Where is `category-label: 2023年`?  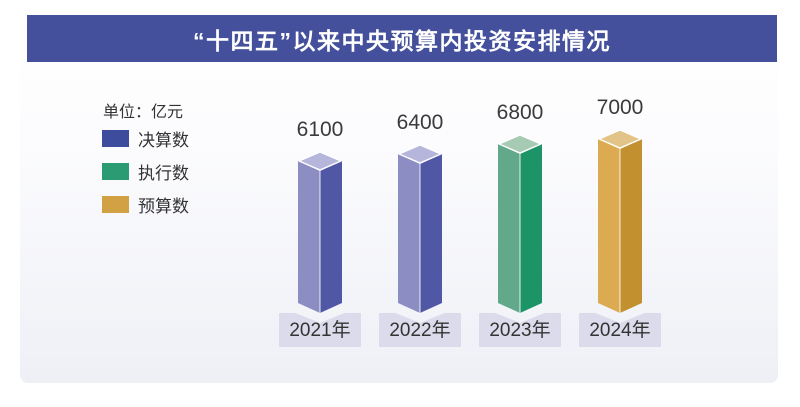
category-label: 2023年 is located at coordinates (520, 330).